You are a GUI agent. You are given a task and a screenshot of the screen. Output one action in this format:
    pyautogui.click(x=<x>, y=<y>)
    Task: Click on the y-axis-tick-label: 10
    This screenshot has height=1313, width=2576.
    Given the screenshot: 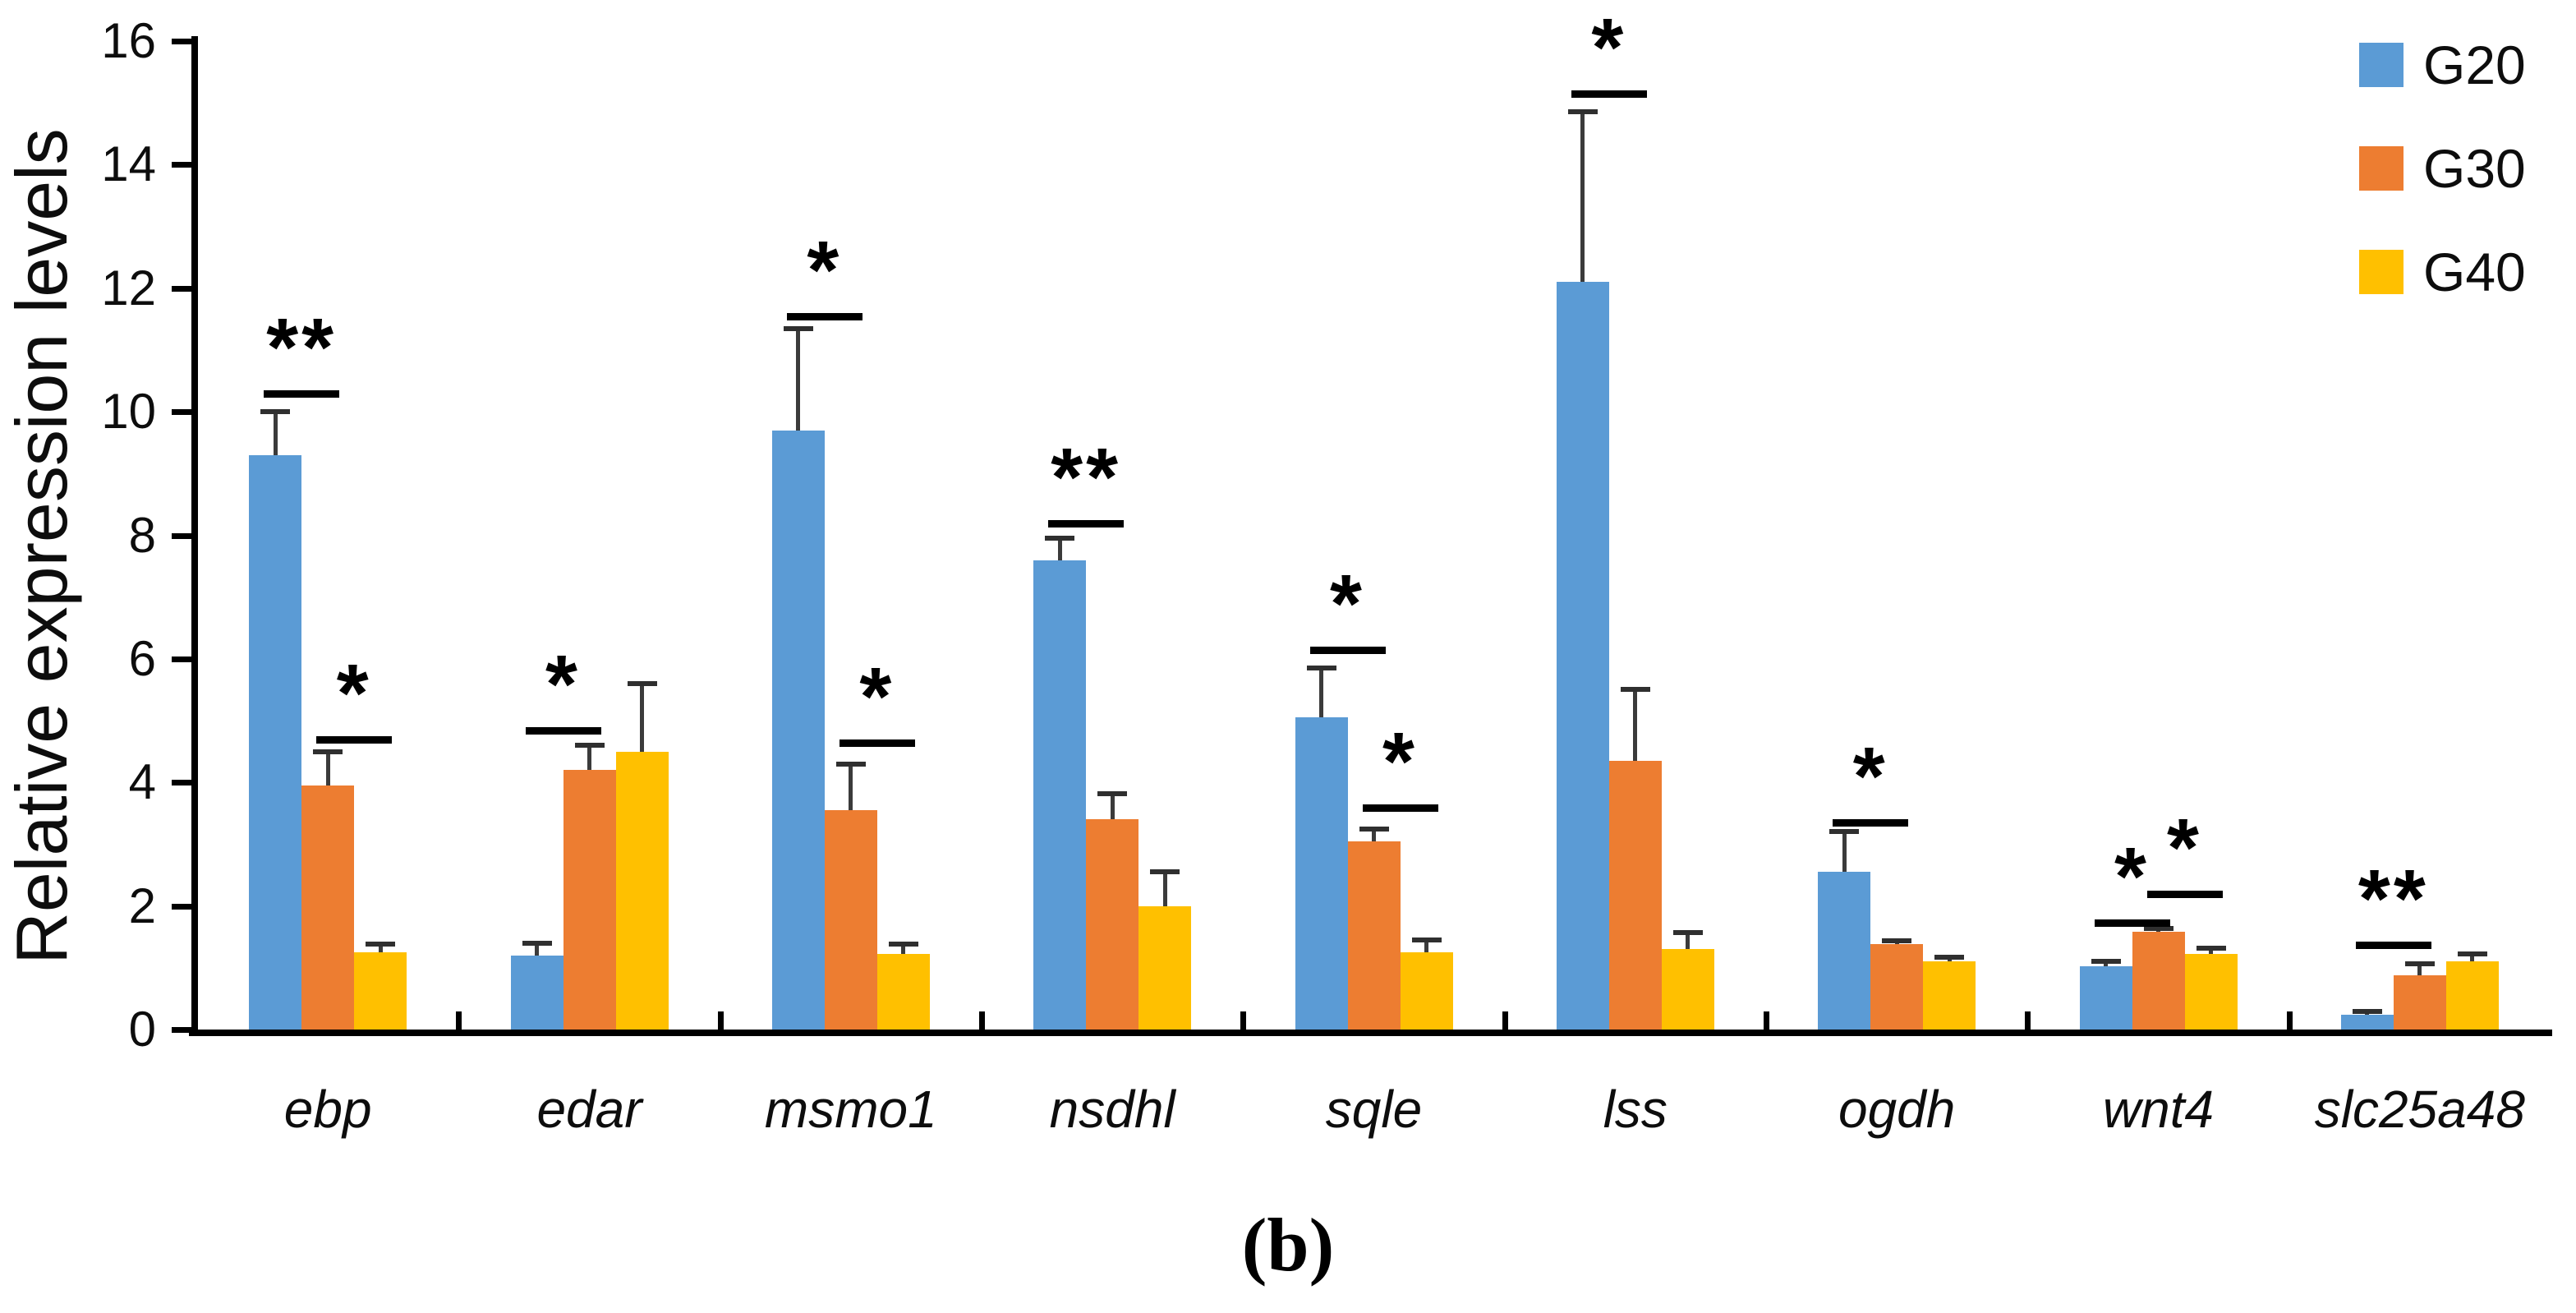 What is the action you would take?
    pyautogui.click(x=128, y=412)
    